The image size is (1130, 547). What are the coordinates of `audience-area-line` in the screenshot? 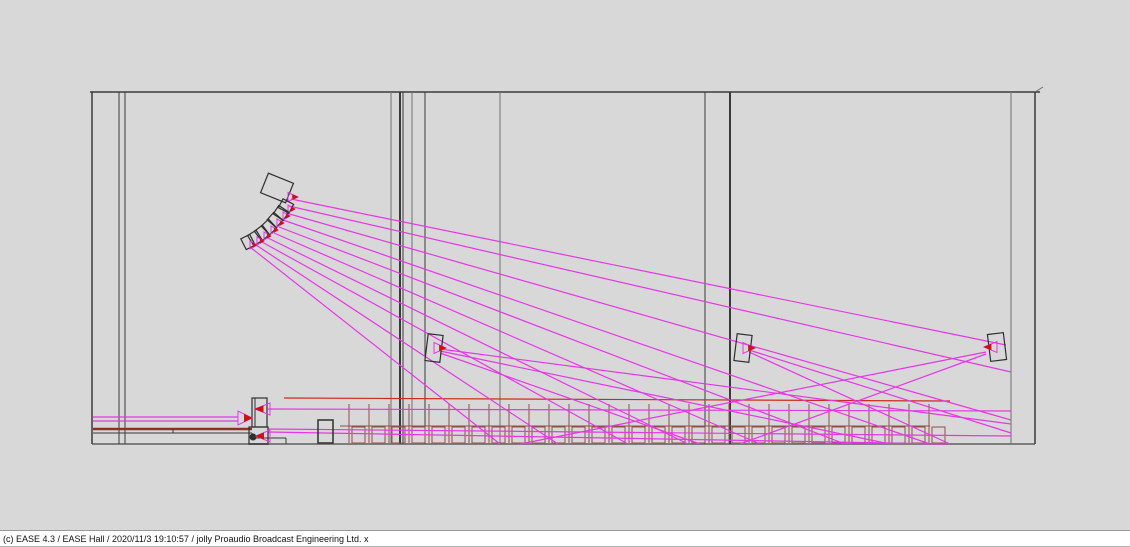 It's located at (617, 399).